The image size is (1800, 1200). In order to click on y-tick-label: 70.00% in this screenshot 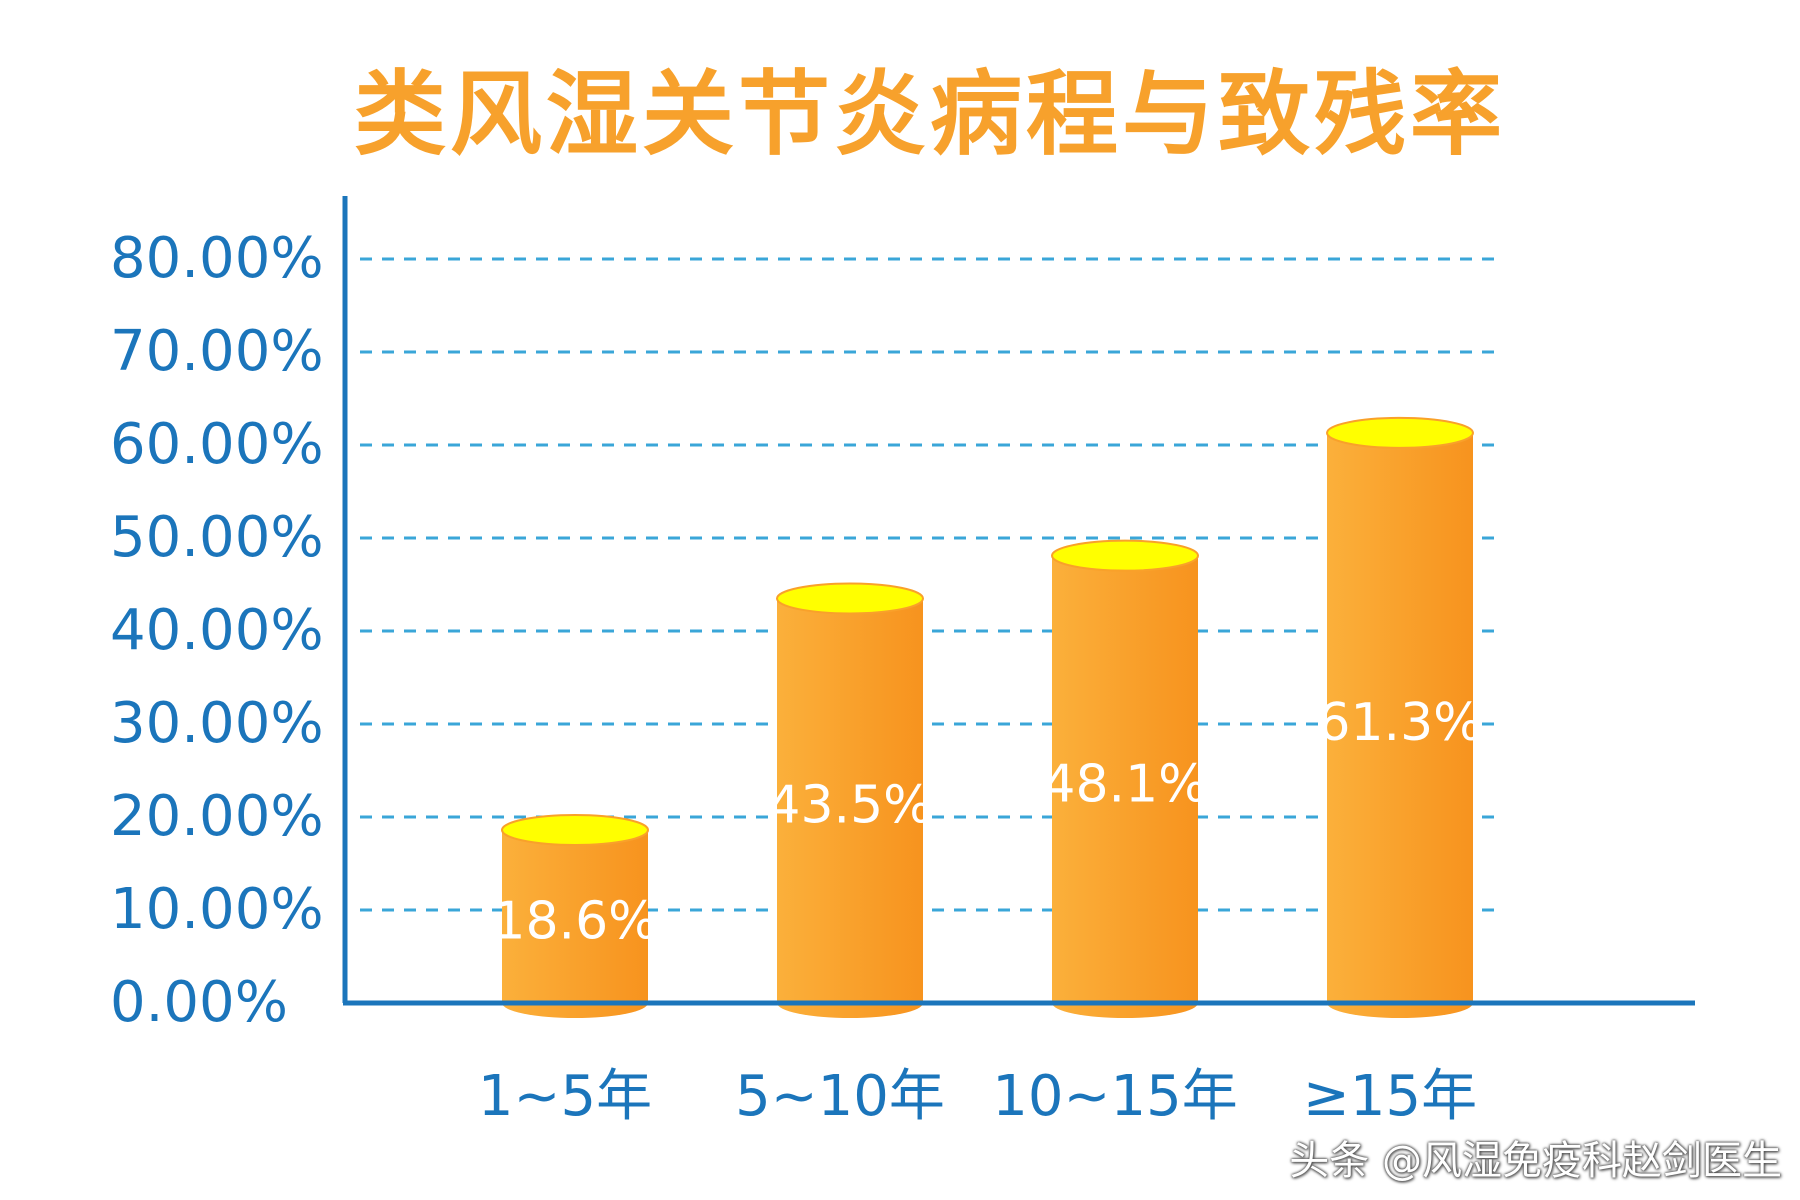, I will do `click(217, 351)`.